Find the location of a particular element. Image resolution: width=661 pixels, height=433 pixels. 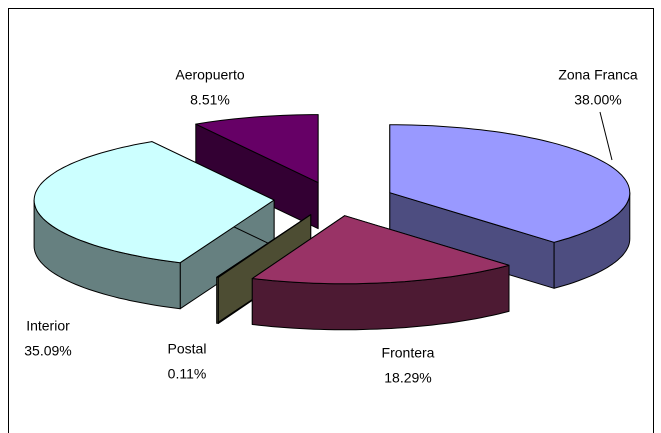

slice-label: Postal is located at coordinates (187, 349).